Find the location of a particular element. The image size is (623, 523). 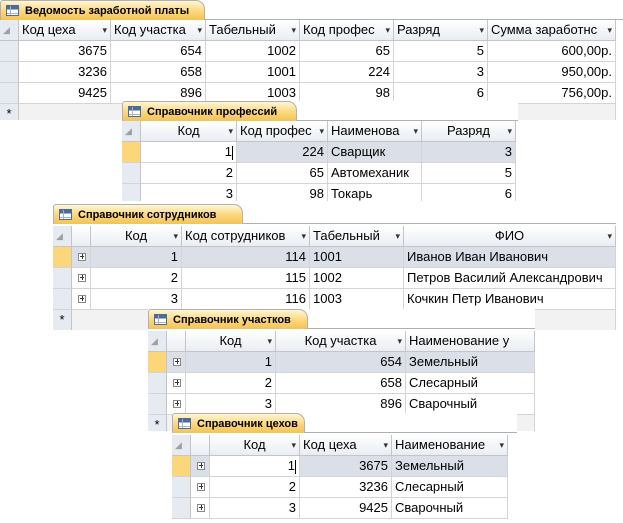

cell: Автомеханик is located at coordinates (375, 173).